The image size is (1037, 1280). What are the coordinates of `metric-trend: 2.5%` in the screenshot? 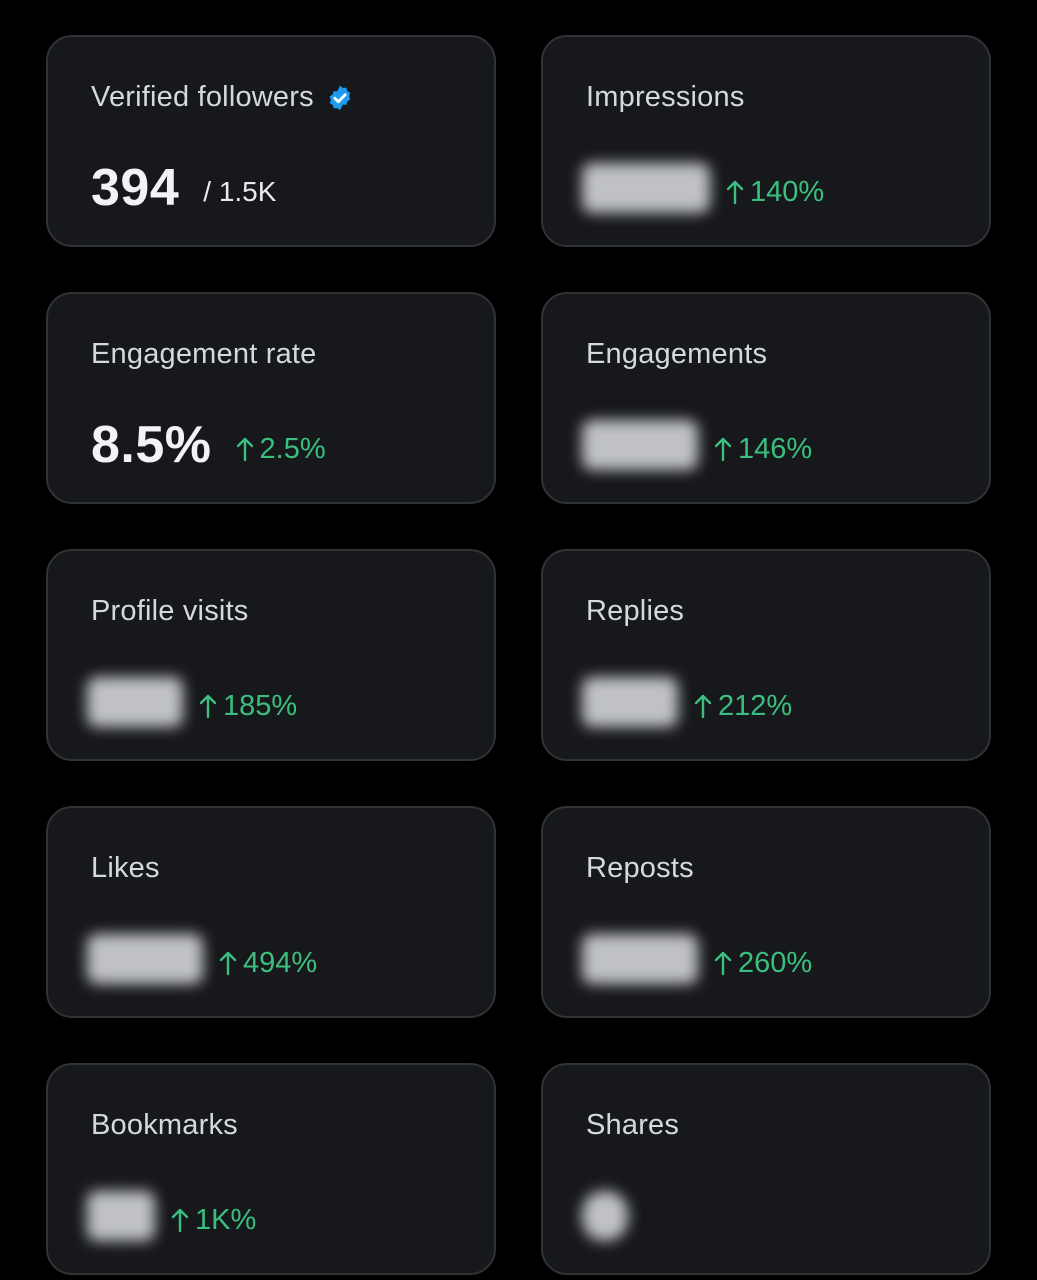 It's located at (281, 445).